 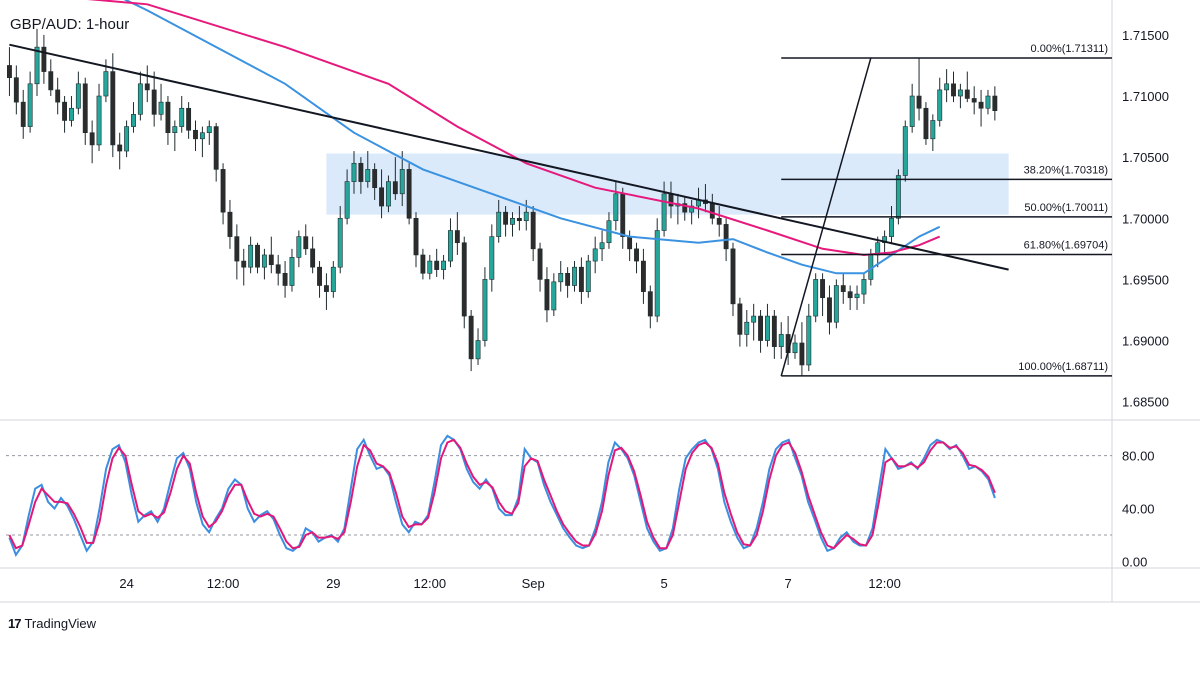 I want to click on fib-level-label: 61.80%(1.69704), so click(x=1066, y=245).